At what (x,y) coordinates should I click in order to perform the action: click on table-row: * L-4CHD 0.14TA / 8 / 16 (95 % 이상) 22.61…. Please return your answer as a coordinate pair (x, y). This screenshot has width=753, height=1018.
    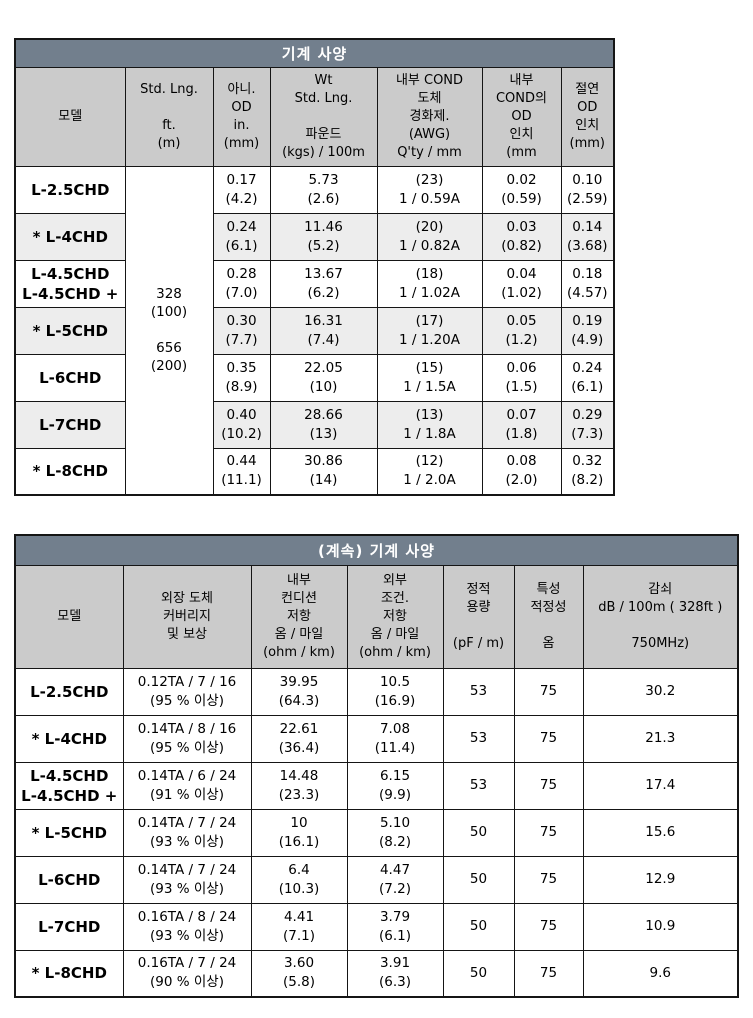
    Looking at the image, I should click on (376, 738).